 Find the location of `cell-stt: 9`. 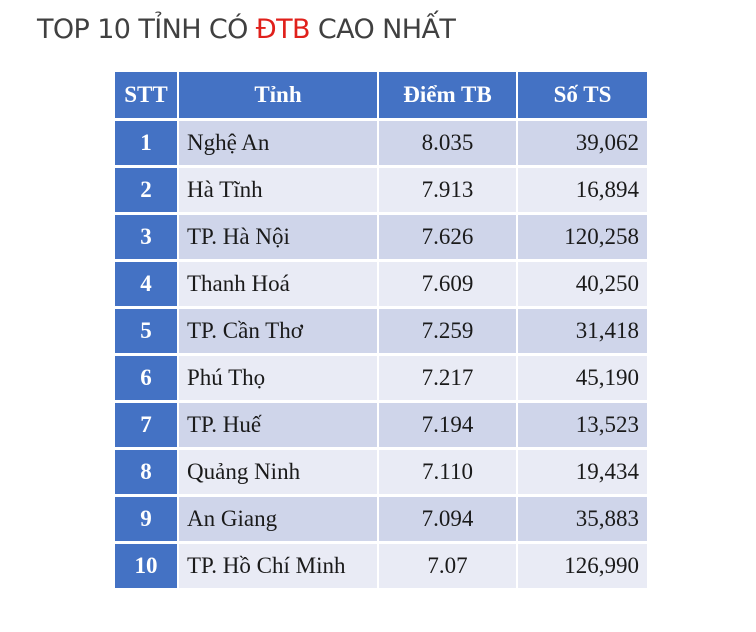

cell-stt: 9 is located at coordinates (147, 520).